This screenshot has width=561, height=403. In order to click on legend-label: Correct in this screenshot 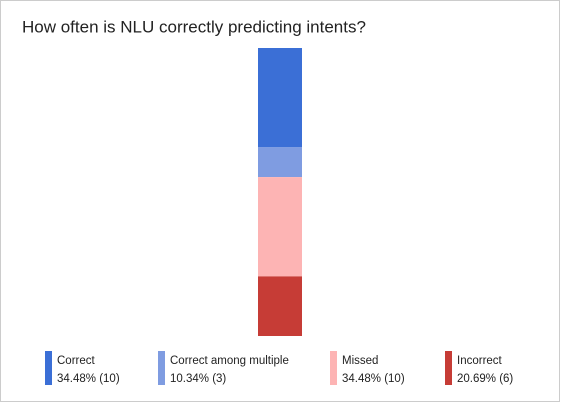, I will do `click(76, 361)`.